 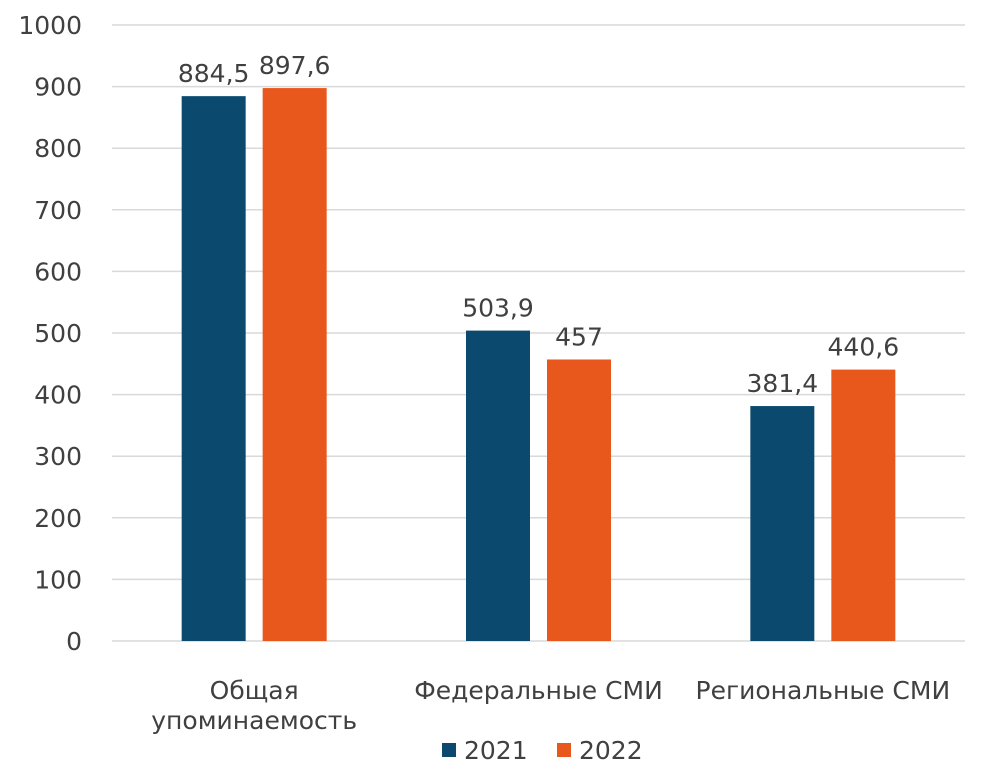 I want to click on x-category-label: Региональные СМИ, so click(x=823, y=690).